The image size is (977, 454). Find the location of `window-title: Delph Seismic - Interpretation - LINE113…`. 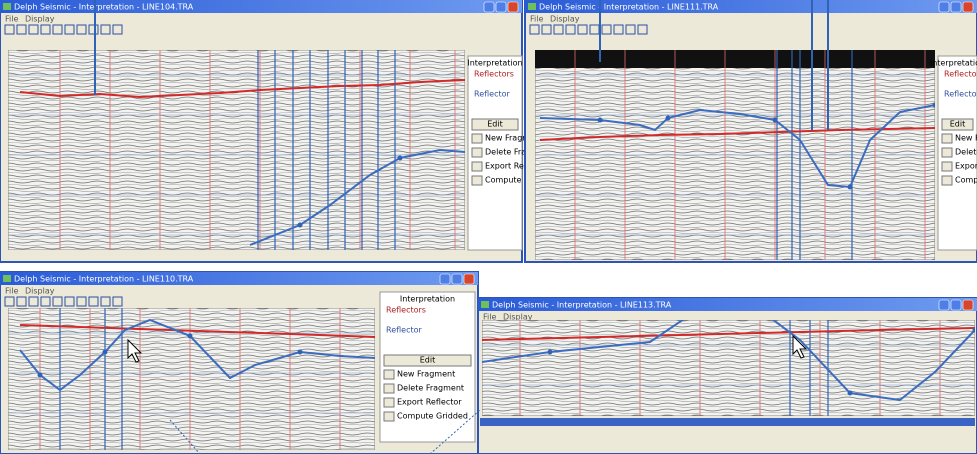

window-title: Delph Seismic - Interpretation - LINE113… is located at coordinates (582, 305).